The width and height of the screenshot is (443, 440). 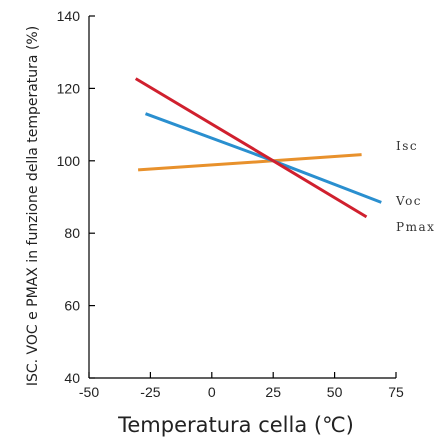 I want to click on series-line-voc, so click(x=263, y=158).